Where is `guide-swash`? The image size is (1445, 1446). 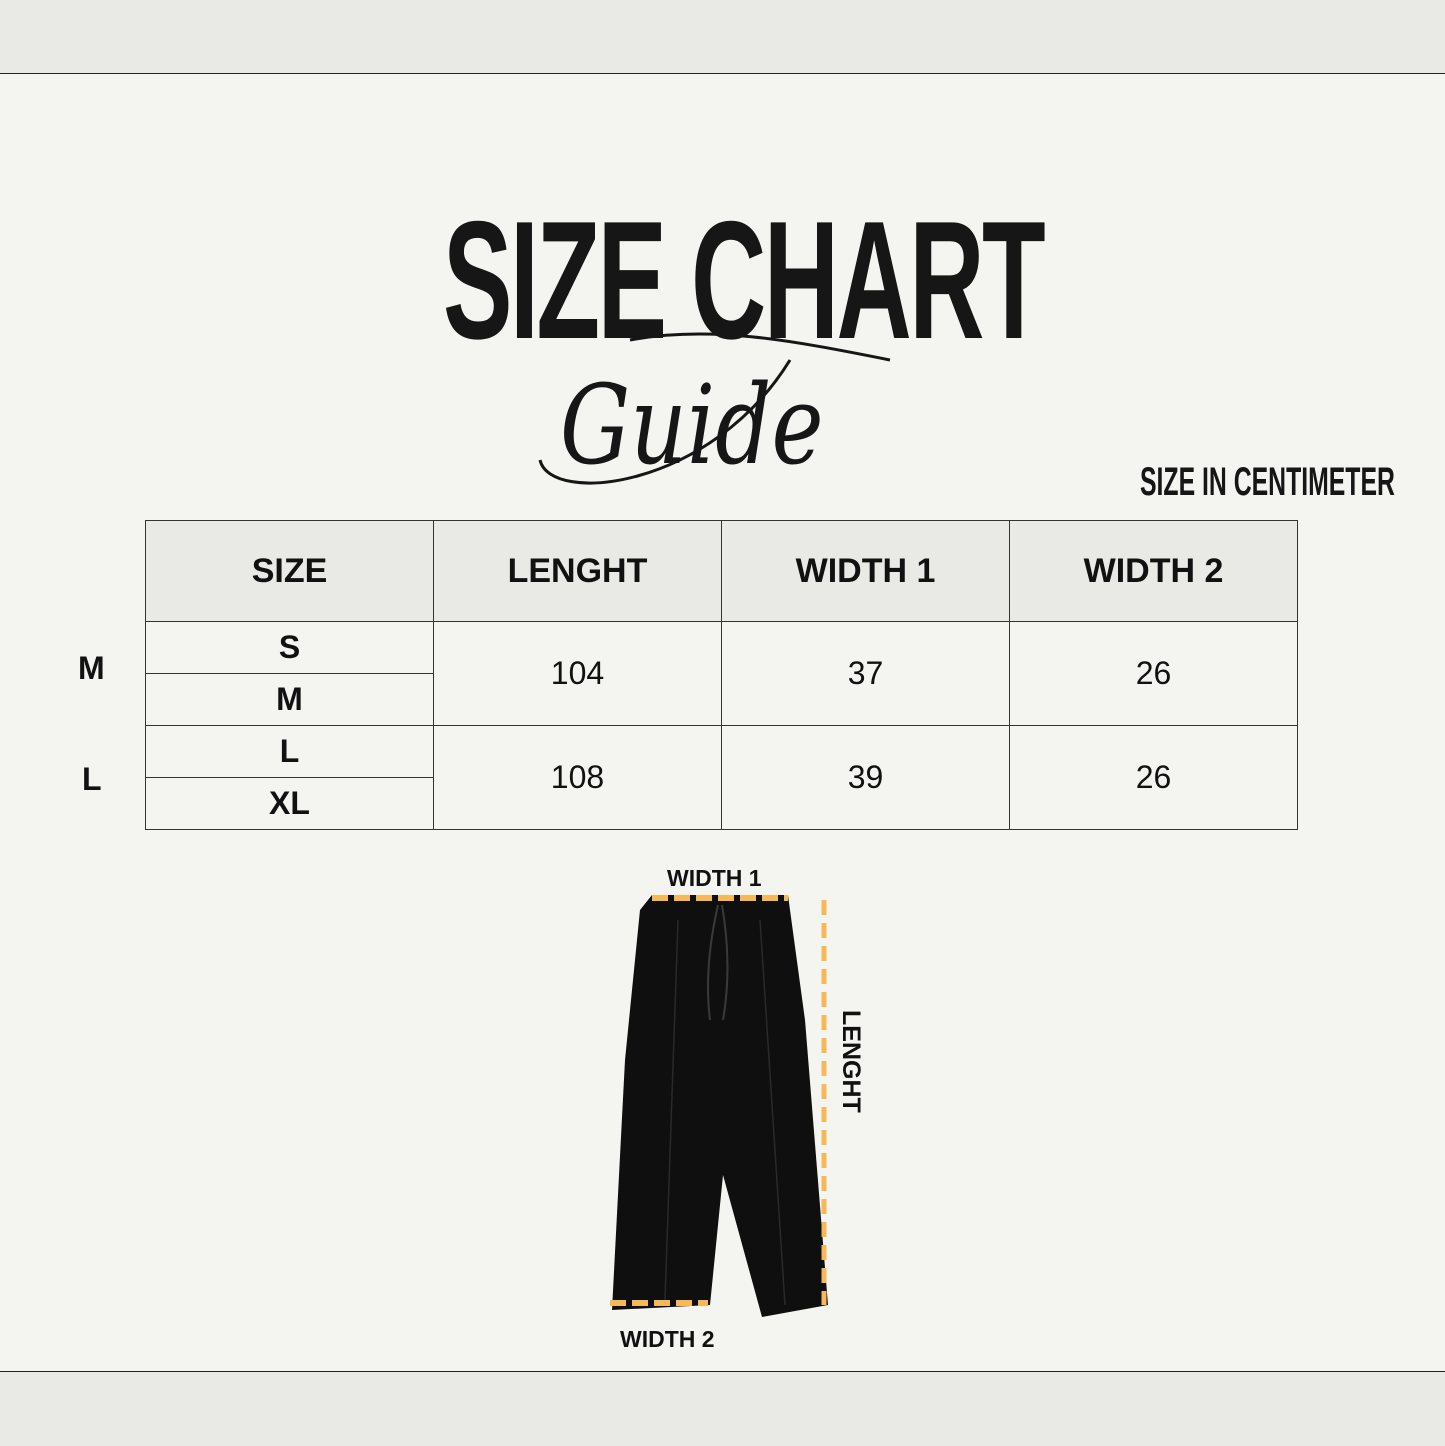
guide-swash is located at coordinates (714, 408).